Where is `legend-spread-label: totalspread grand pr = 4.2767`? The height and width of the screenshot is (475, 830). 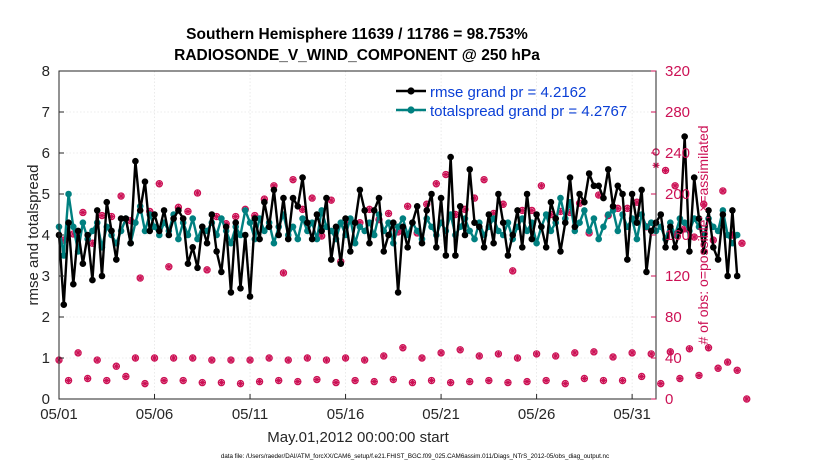 legend-spread-label: totalspread grand pr = 4.2767 is located at coordinates (528, 111).